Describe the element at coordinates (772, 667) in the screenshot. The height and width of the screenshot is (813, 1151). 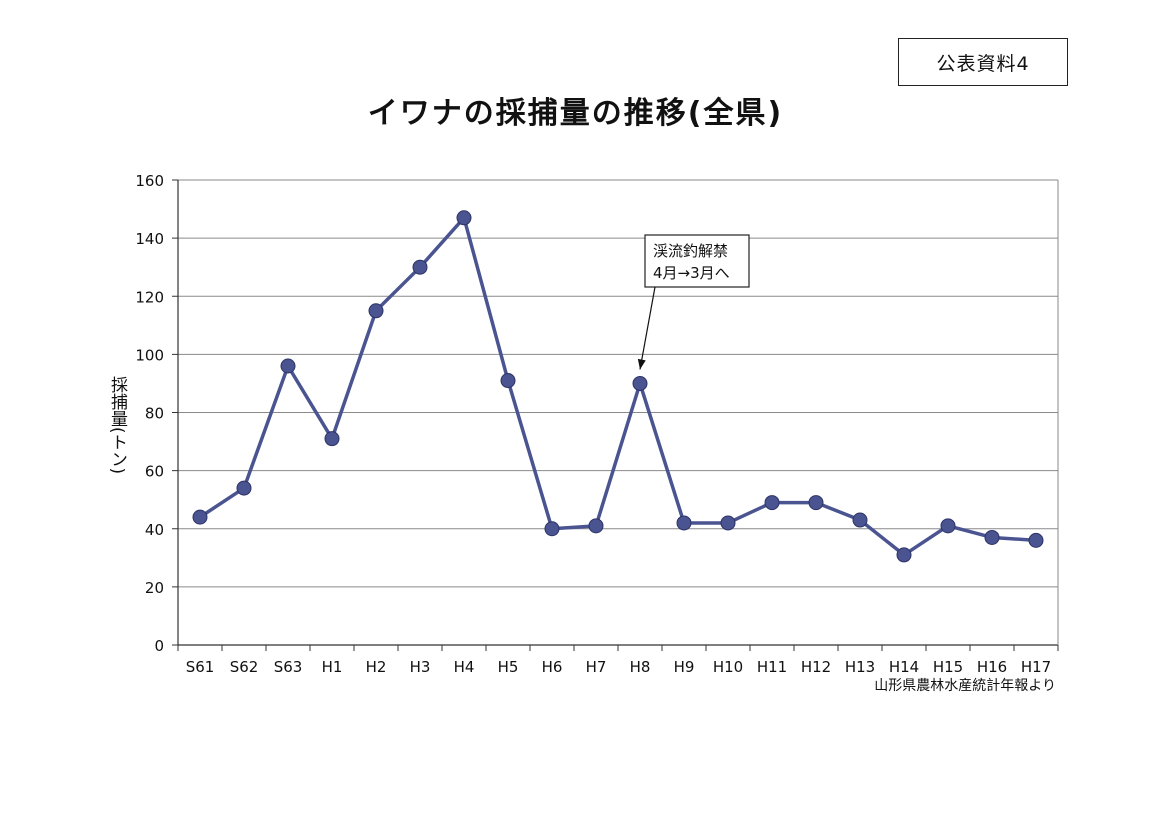
I see `x-tick-label: H11` at that location.